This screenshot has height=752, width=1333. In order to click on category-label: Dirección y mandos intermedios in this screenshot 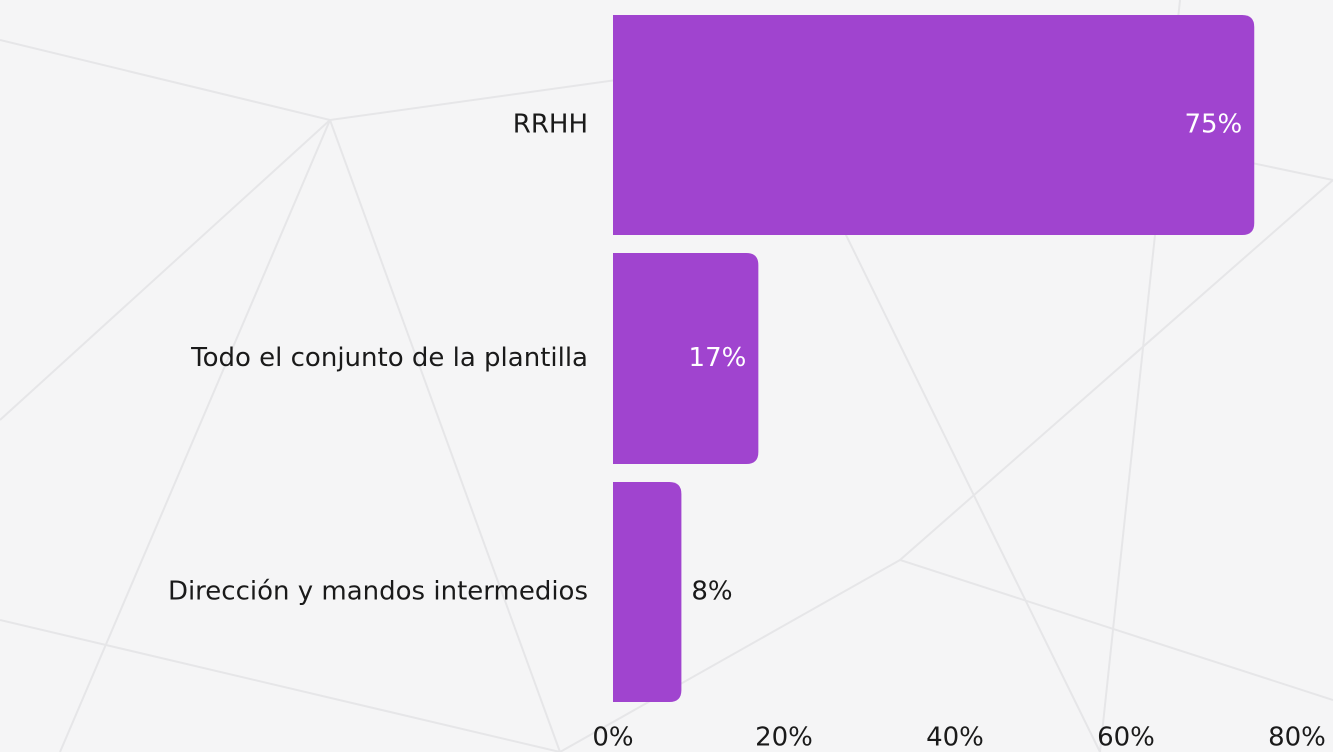, I will do `click(378, 592)`.